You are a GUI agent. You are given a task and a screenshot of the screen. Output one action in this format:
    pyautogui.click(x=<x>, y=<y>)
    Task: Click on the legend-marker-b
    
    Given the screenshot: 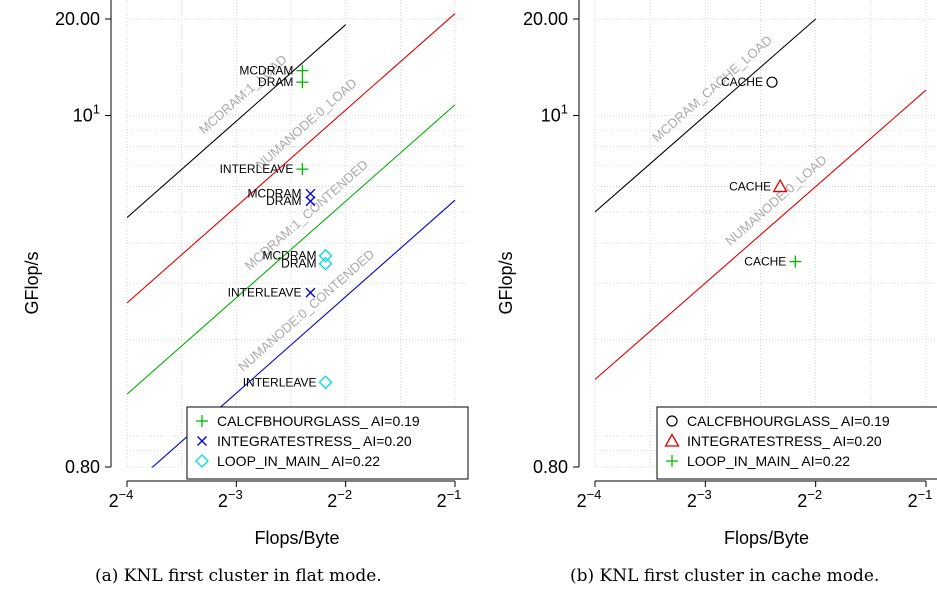 What is the action you would take?
    pyautogui.click(x=202, y=441)
    